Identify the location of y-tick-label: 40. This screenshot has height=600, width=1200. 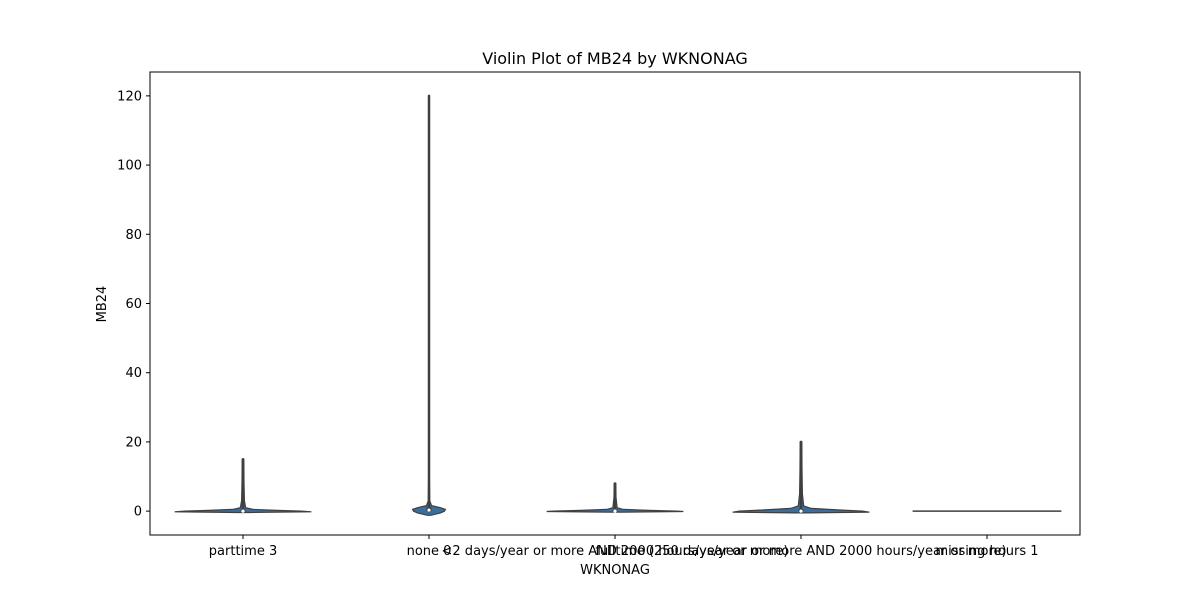
(133, 373).